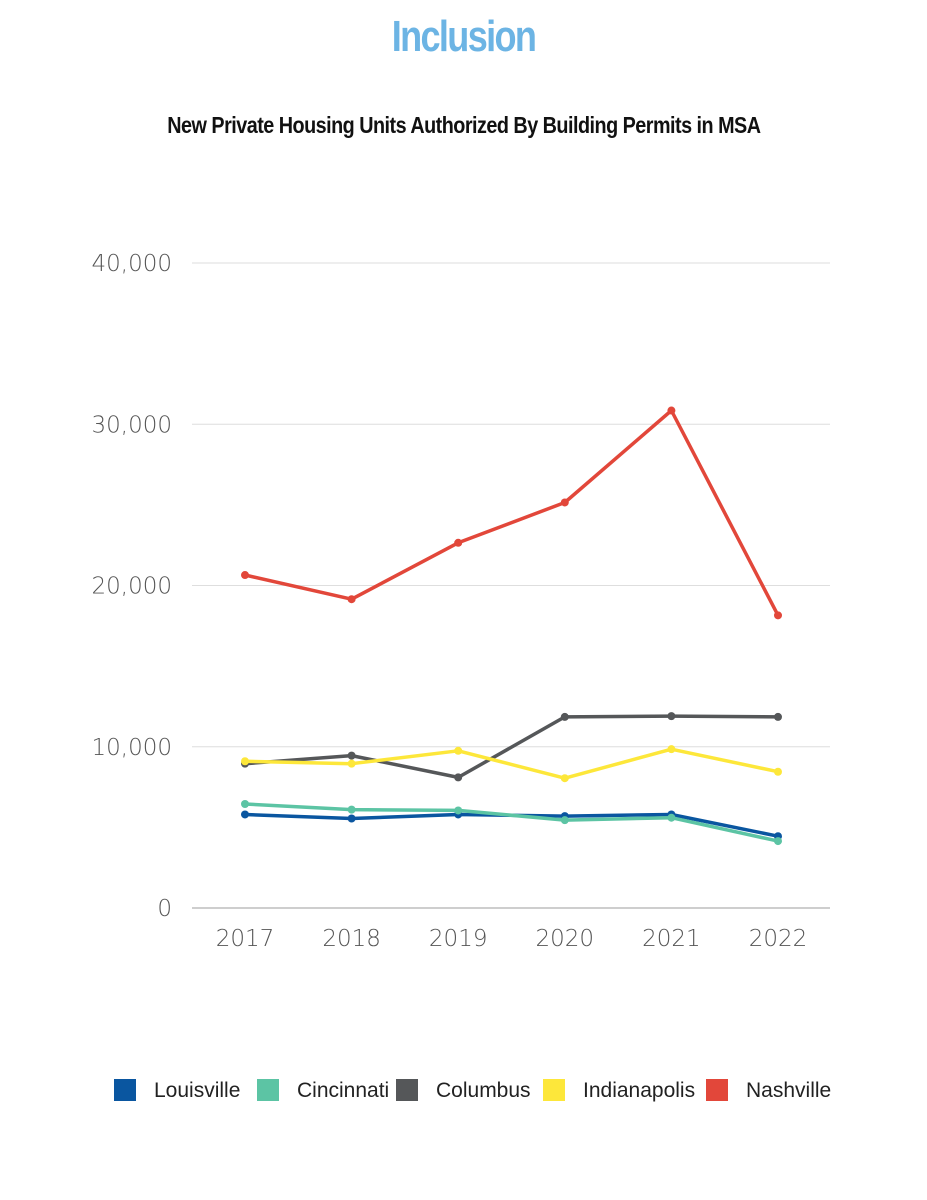 The height and width of the screenshot is (1200, 927). Describe the element at coordinates (197, 1090) in the screenshot. I see `legend-label: Louisville` at that location.